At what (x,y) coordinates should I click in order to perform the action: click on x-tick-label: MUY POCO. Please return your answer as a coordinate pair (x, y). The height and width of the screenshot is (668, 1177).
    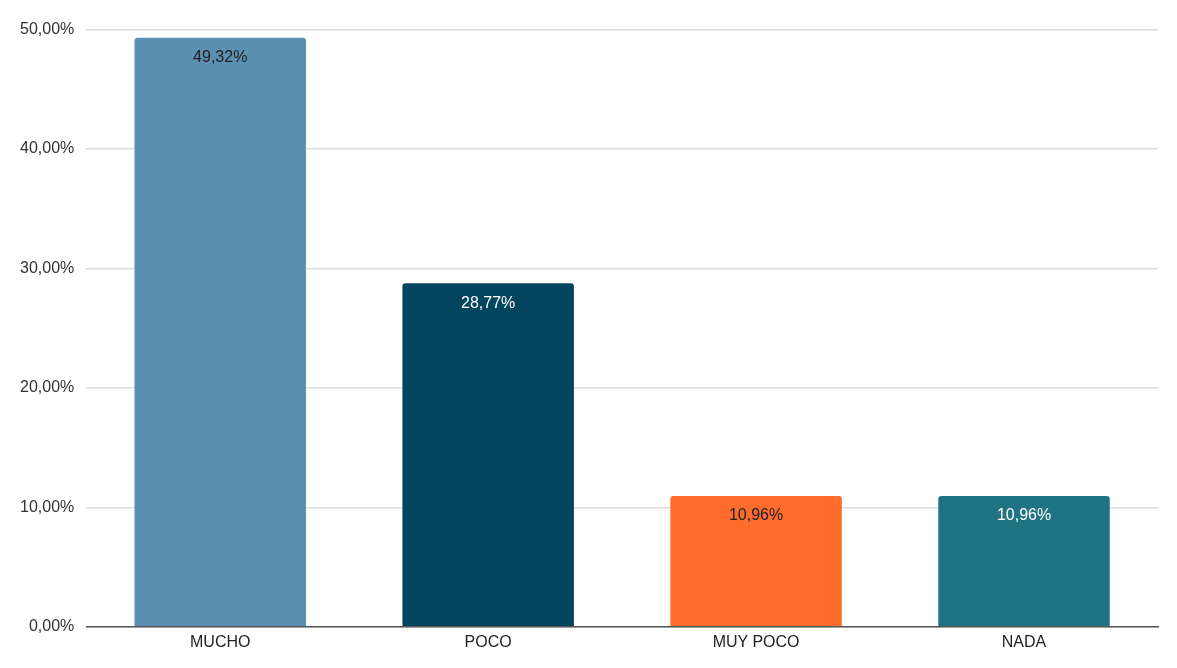
    Looking at the image, I should click on (756, 641).